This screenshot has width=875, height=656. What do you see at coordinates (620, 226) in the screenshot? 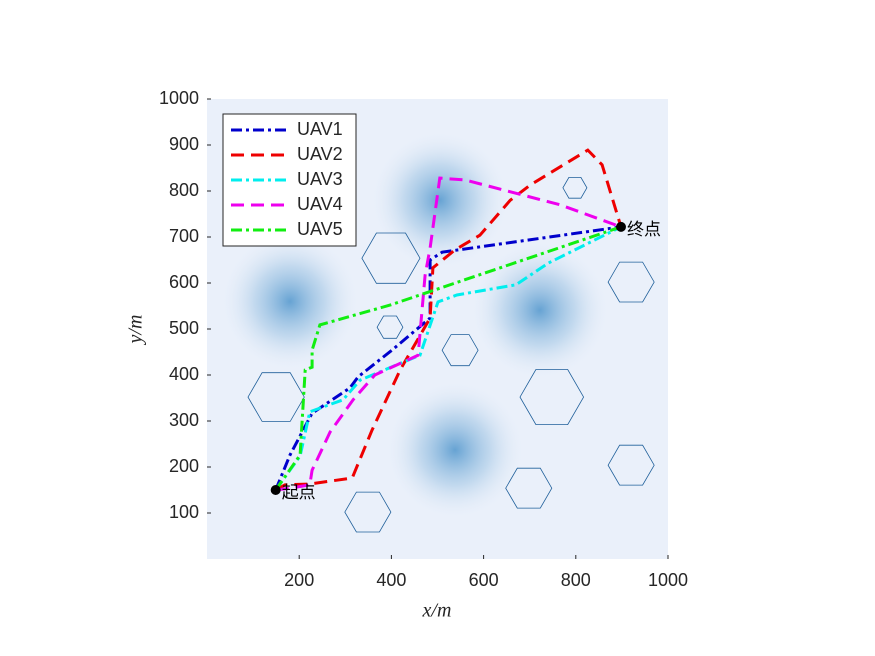
I see `end-point` at bounding box center [620, 226].